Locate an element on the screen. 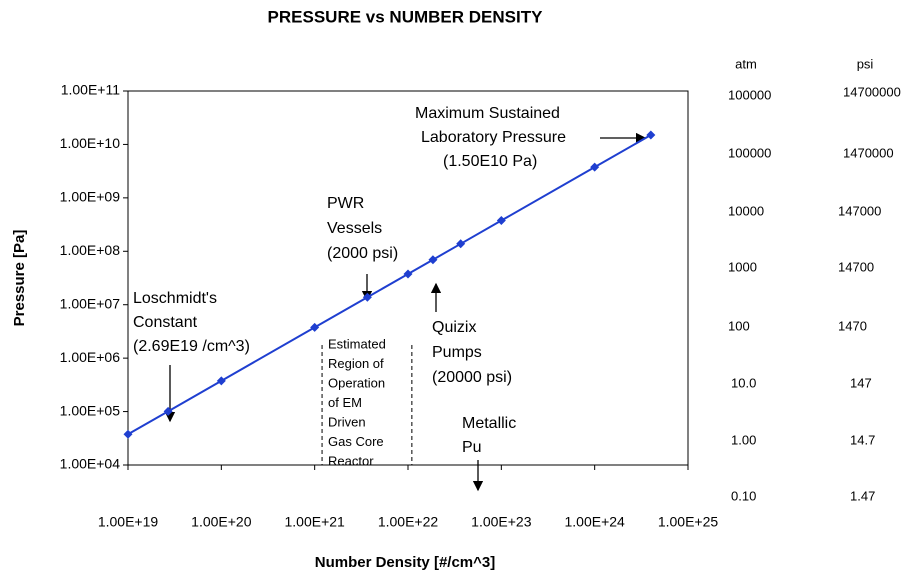 The image size is (922, 579). table-cell: 10.0 is located at coordinates (743, 382).